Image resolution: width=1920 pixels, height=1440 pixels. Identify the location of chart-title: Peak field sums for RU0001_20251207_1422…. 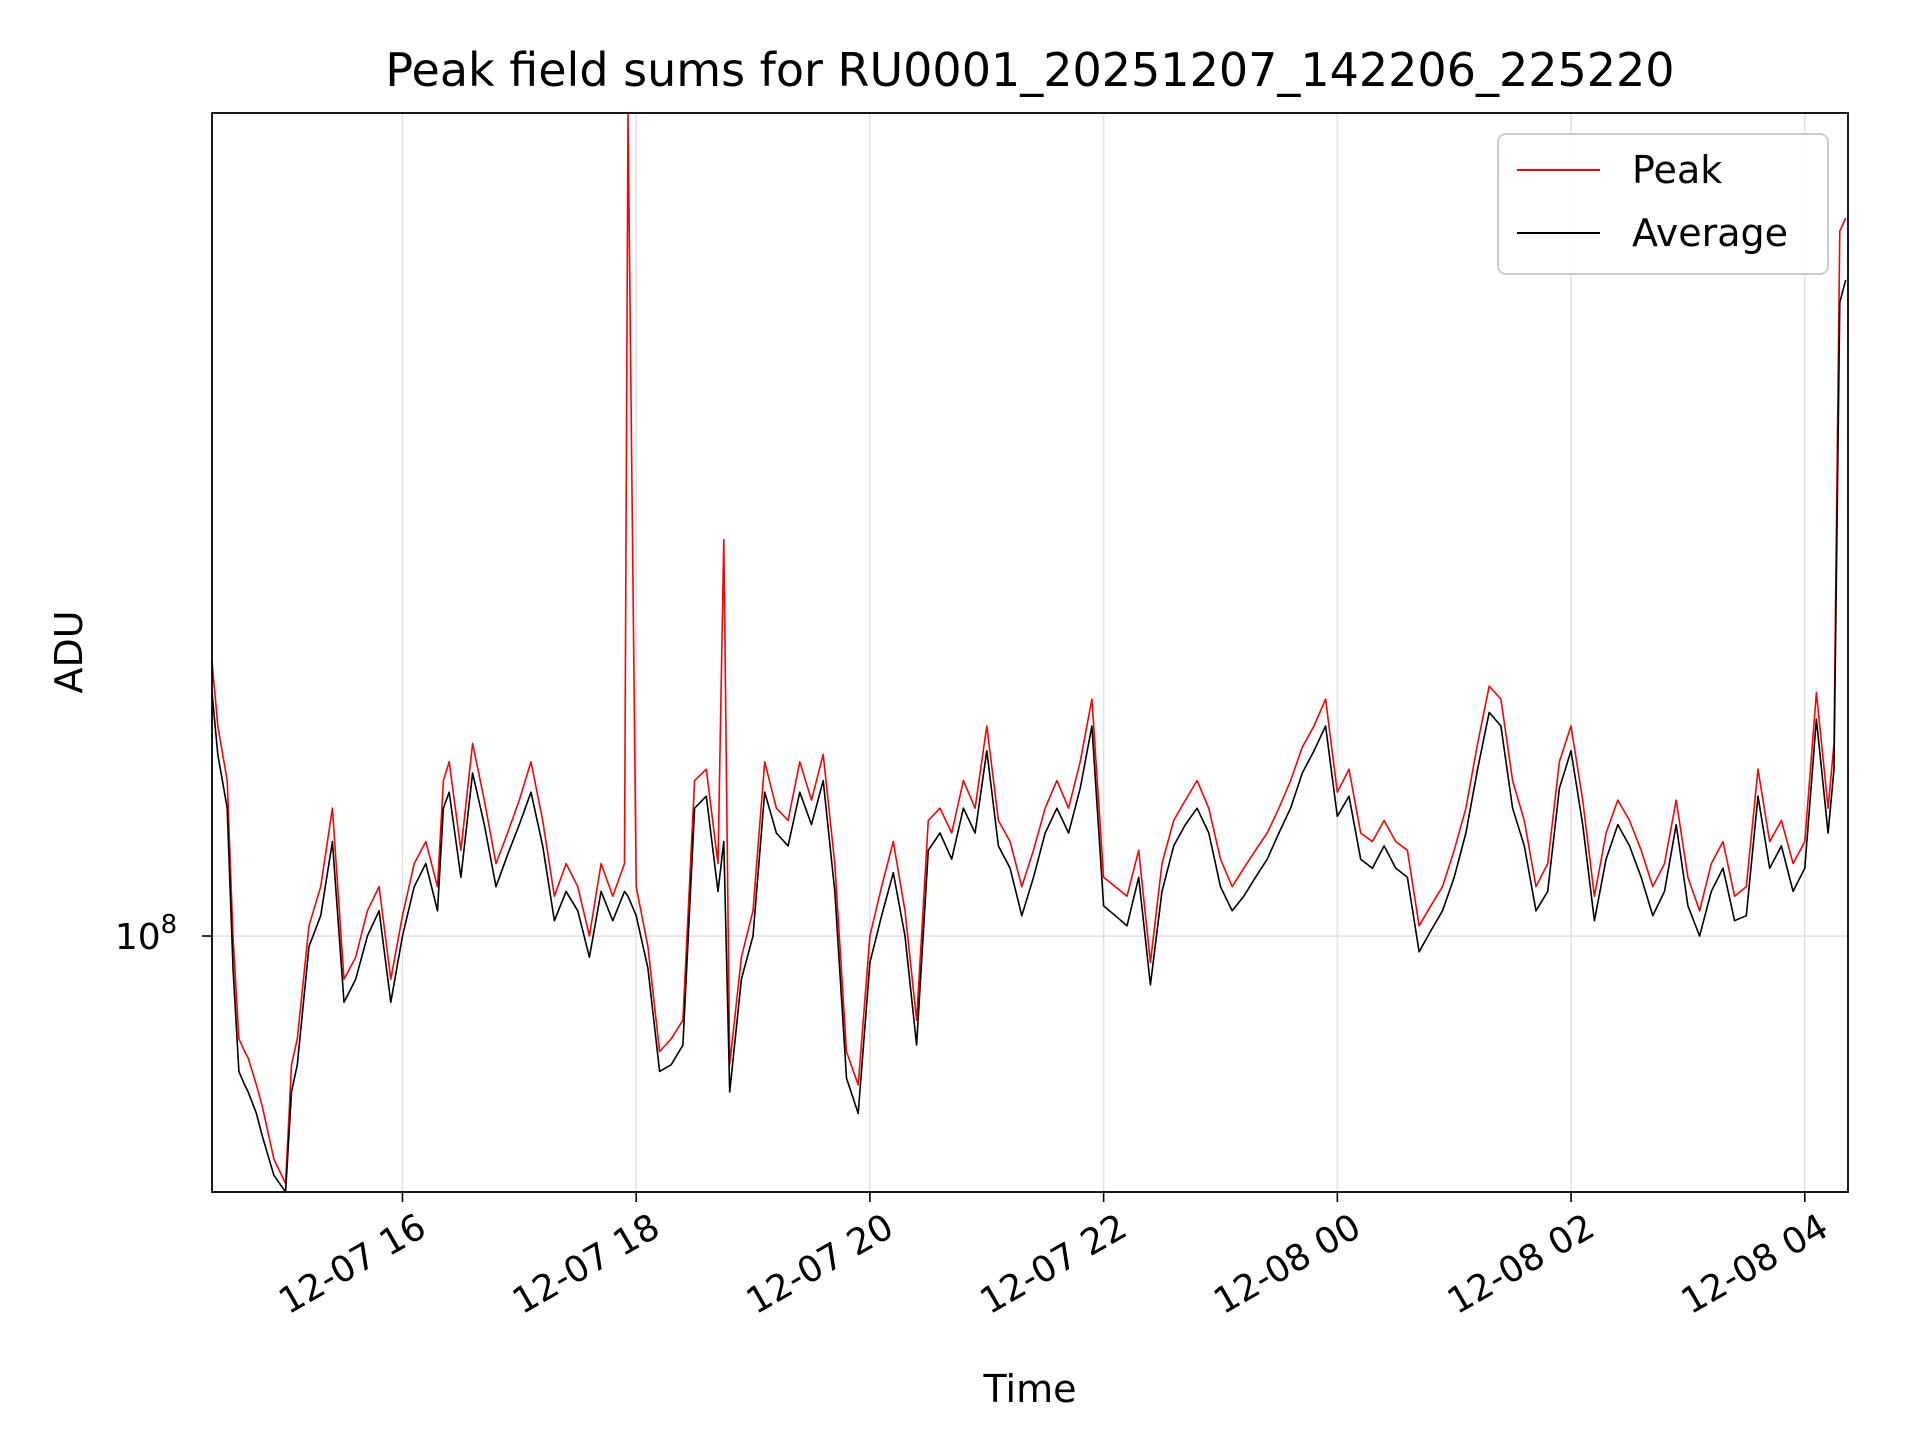
(1029, 70).